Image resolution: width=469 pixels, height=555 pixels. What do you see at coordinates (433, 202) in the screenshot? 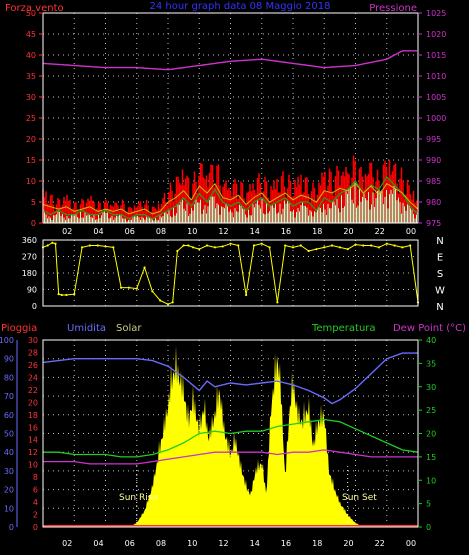
I see `pressure-tick-label: 980` at bounding box center [433, 202].